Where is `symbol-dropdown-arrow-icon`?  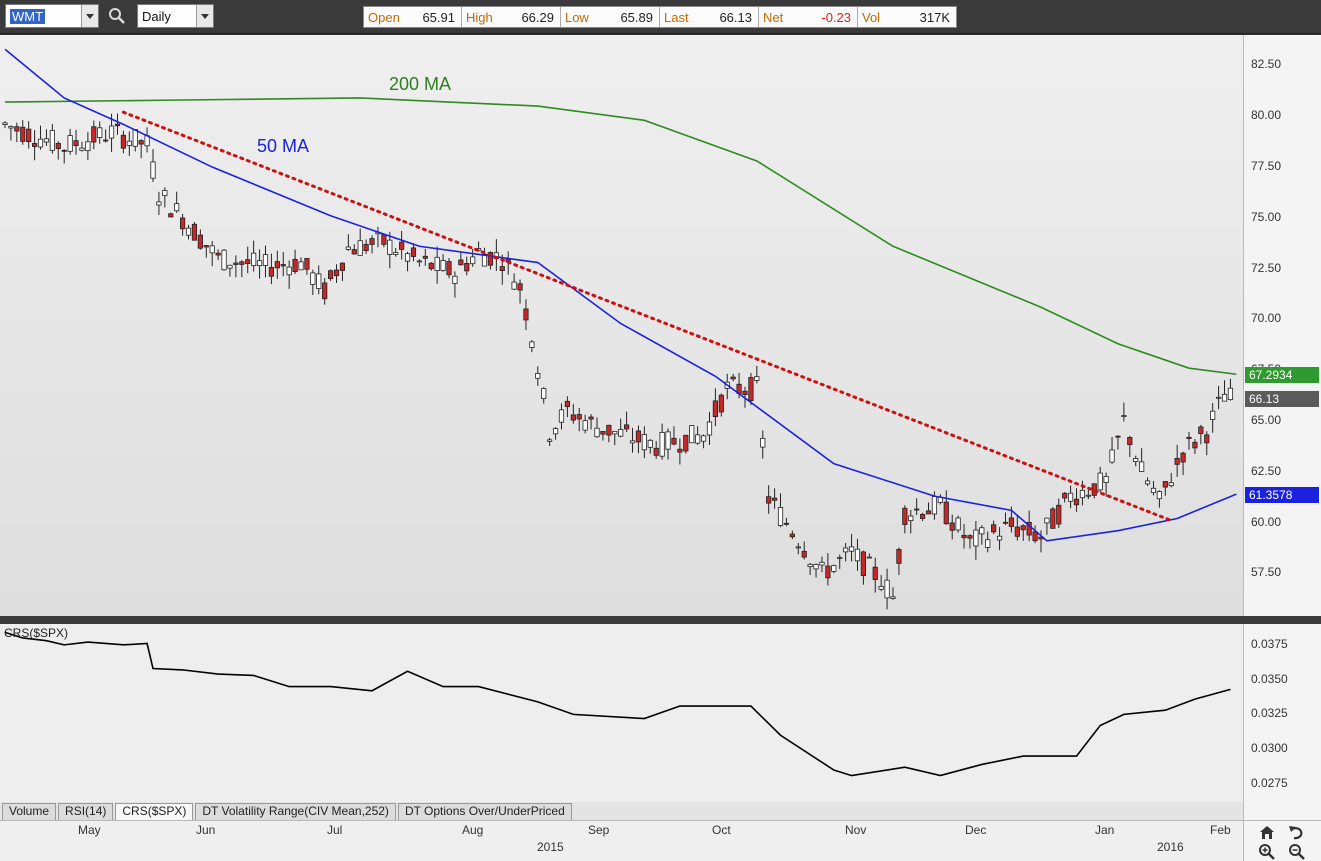
symbol-dropdown-arrow-icon is located at coordinates (89, 16).